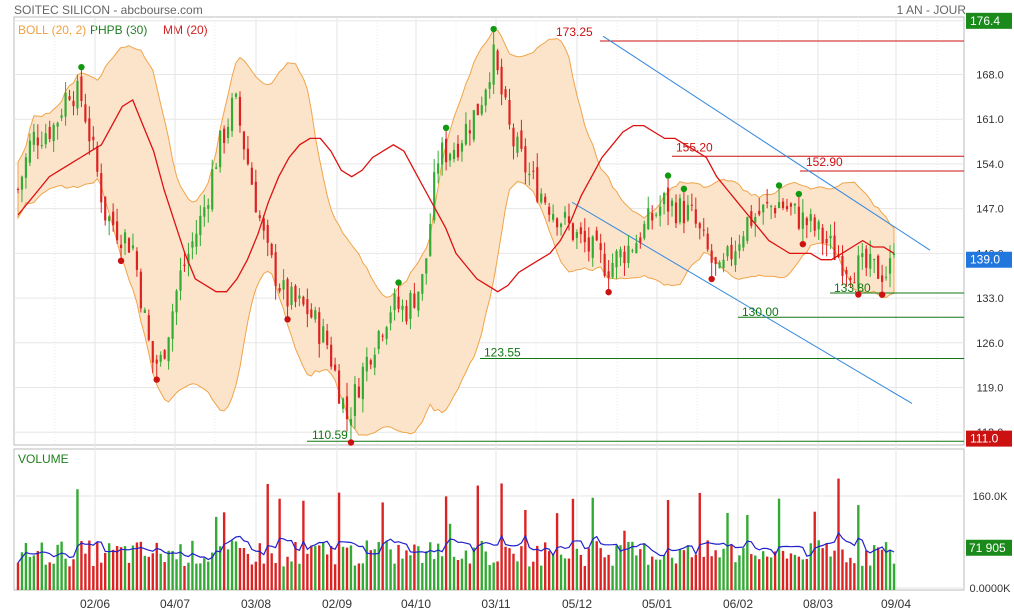 The width and height of the screenshot is (1014, 614). Describe the element at coordinates (766, 143) in the screenshot. I see `trend-line-upper` at that location.